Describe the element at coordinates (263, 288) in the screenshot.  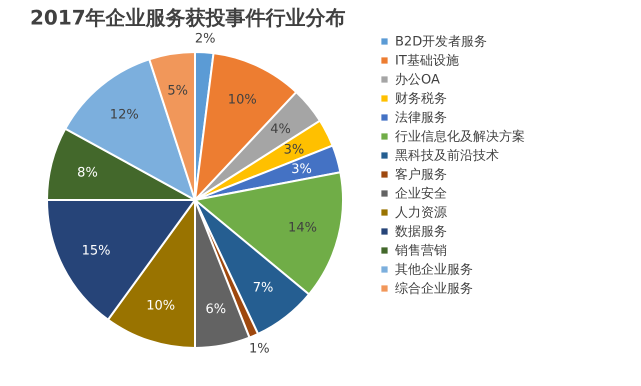
I see `data-label: 7%` at that location.